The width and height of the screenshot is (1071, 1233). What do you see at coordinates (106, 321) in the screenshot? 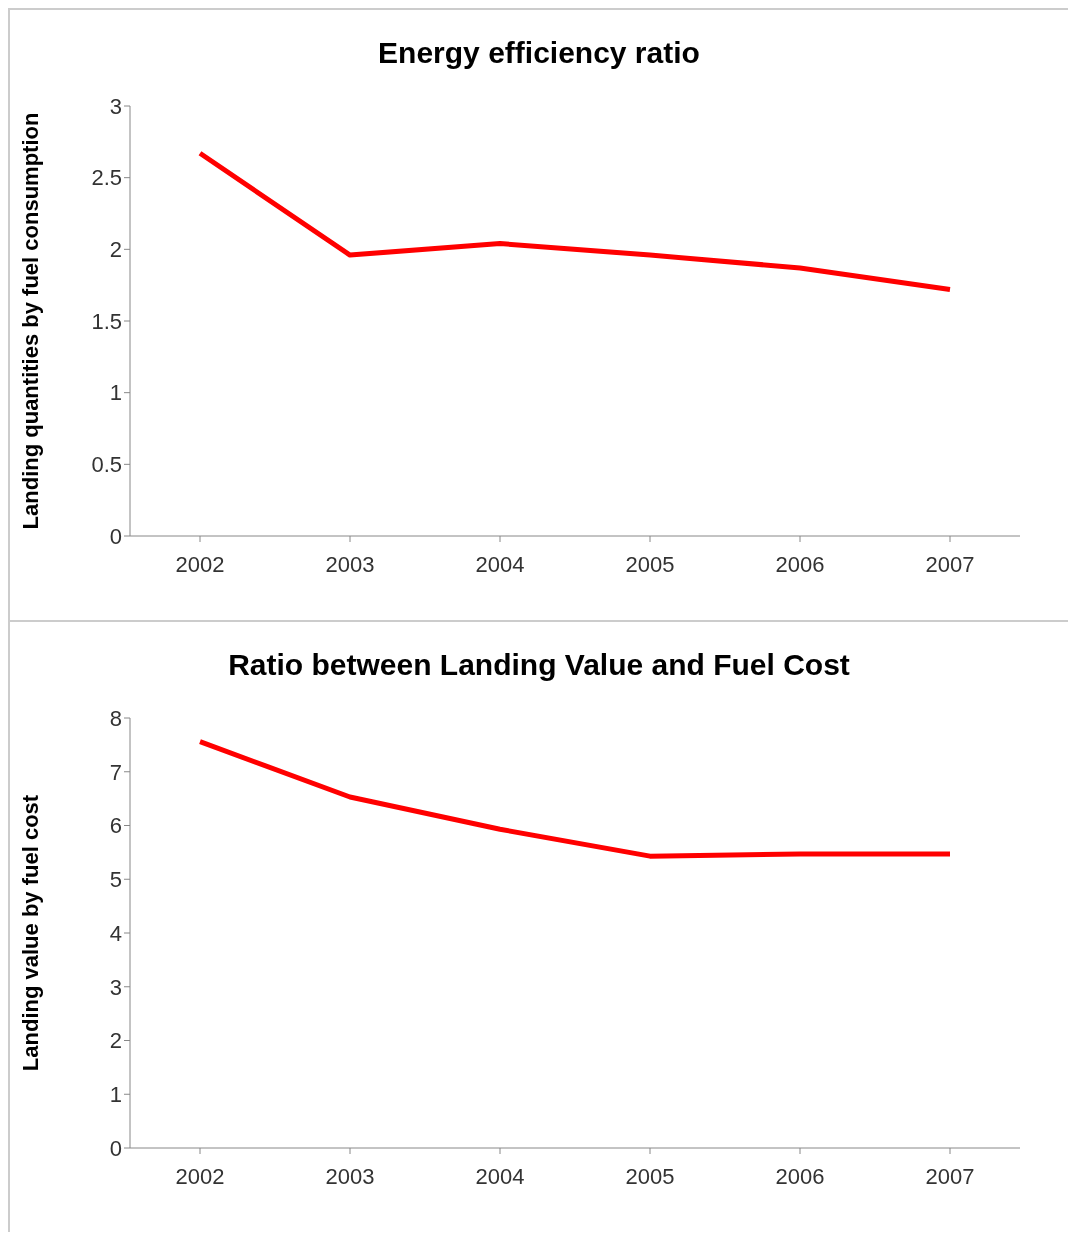
I see `y-tick-label: 1.5` at bounding box center [106, 321].